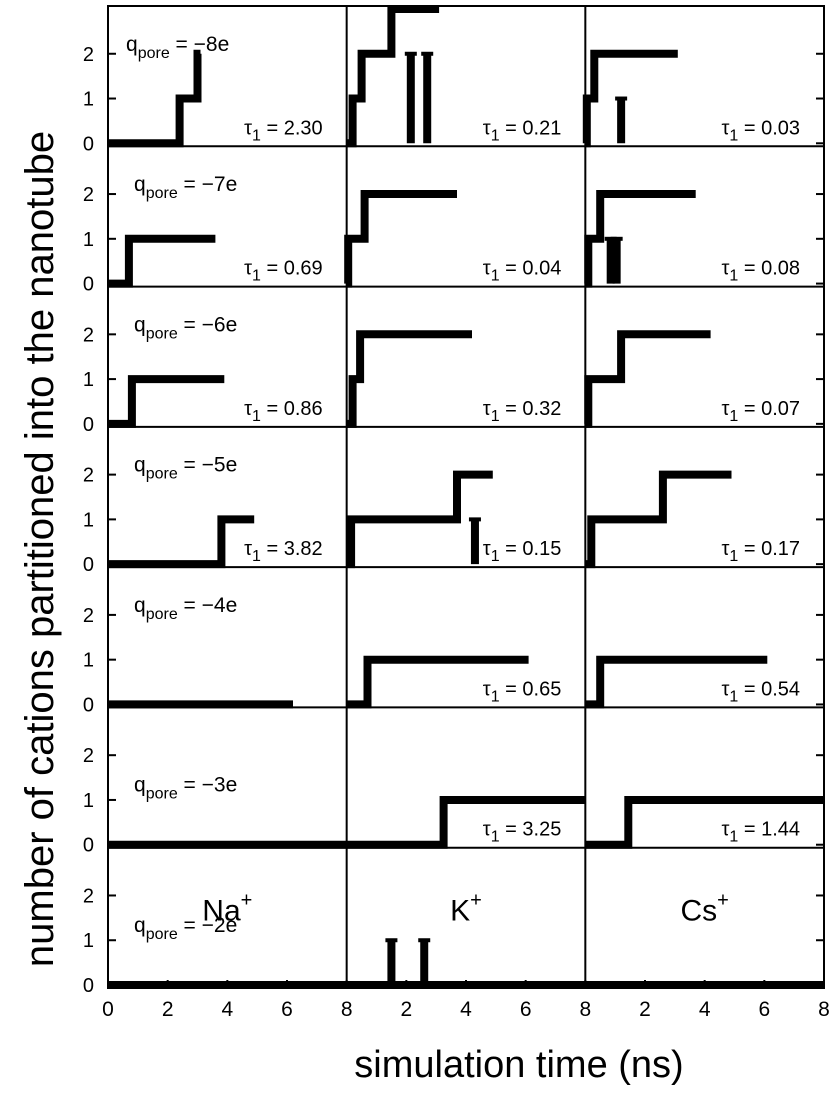 The width and height of the screenshot is (831, 1093). I want to click on charge-label: qpore = −2e, so click(185, 928).